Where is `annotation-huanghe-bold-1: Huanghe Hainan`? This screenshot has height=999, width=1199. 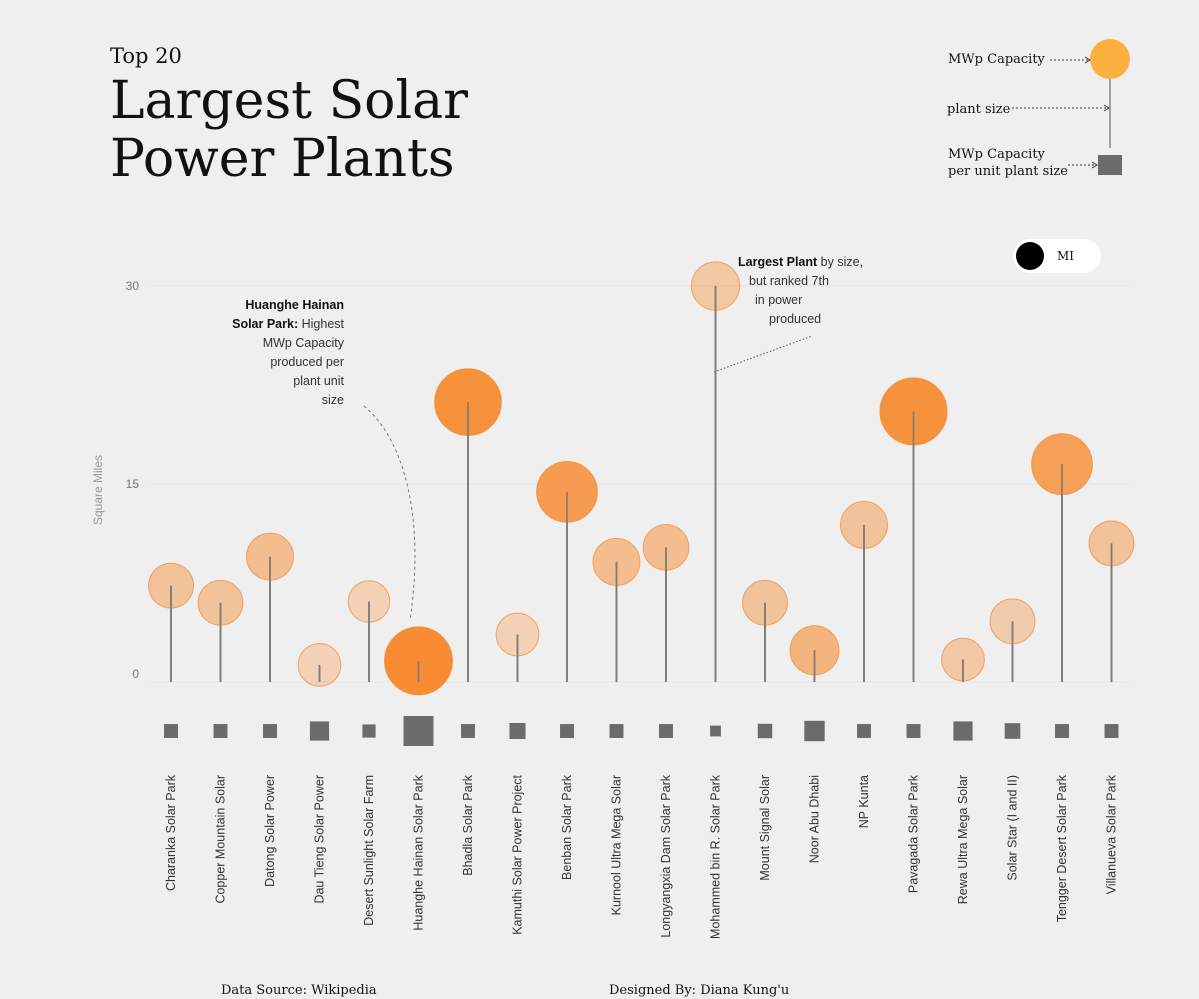
annotation-huanghe-bold-1: Huanghe Hainan is located at coordinates (294, 305).